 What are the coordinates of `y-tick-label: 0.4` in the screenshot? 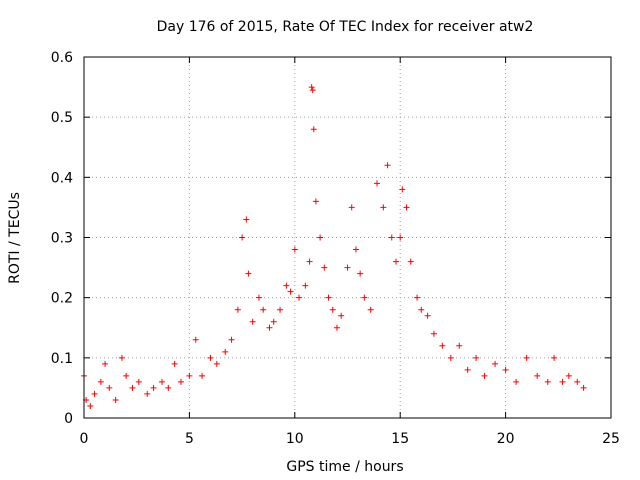 It's located at (62, 178).